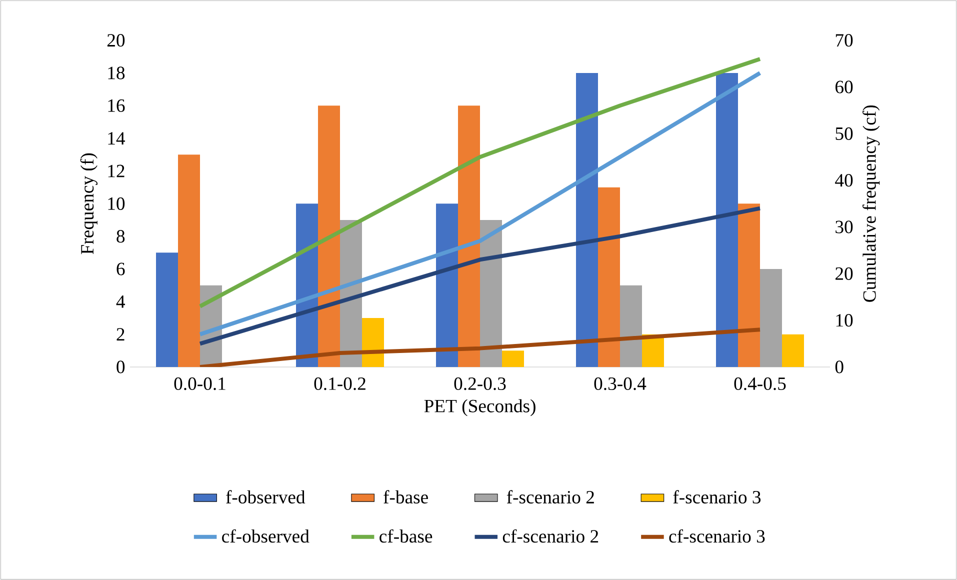  Describe the element at coordinates (844, 87) in the screenshot. I see `y2-tick-label: 60` at that location.